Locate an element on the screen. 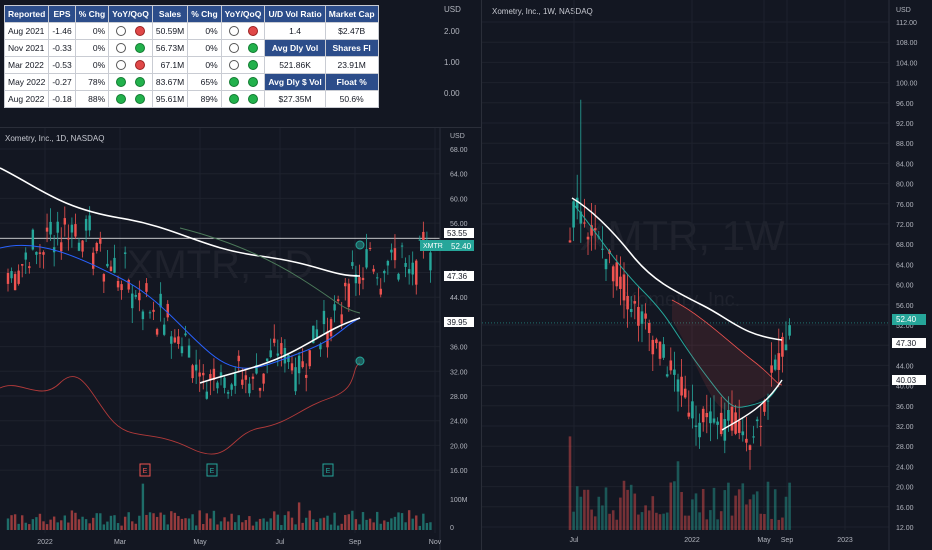 This screenshot has width=932, height=550. weekly-axis-unit: USD is located at coordinates (903, 10).